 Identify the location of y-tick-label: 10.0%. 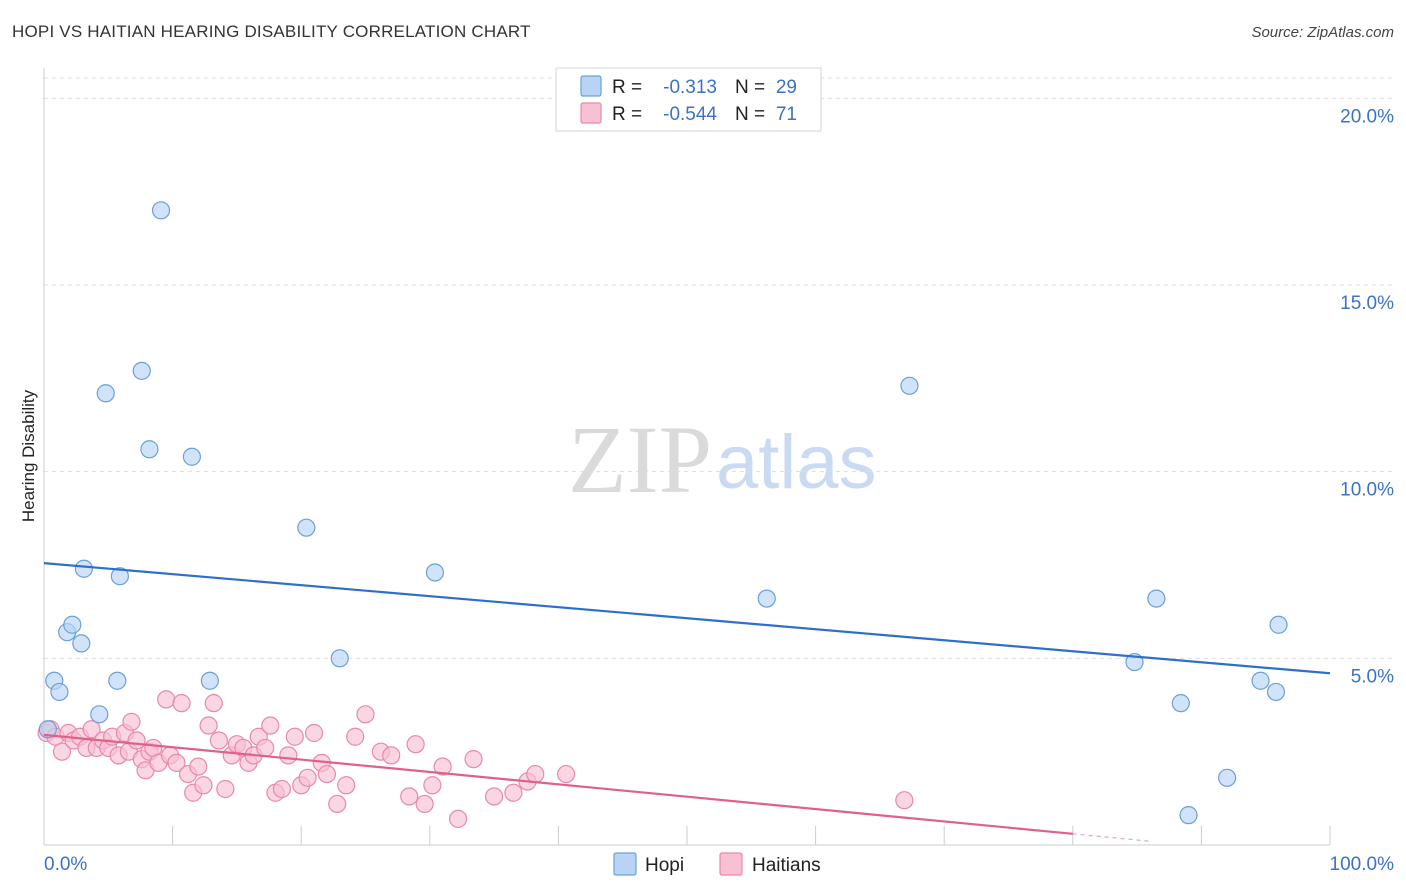
(1367, 490).